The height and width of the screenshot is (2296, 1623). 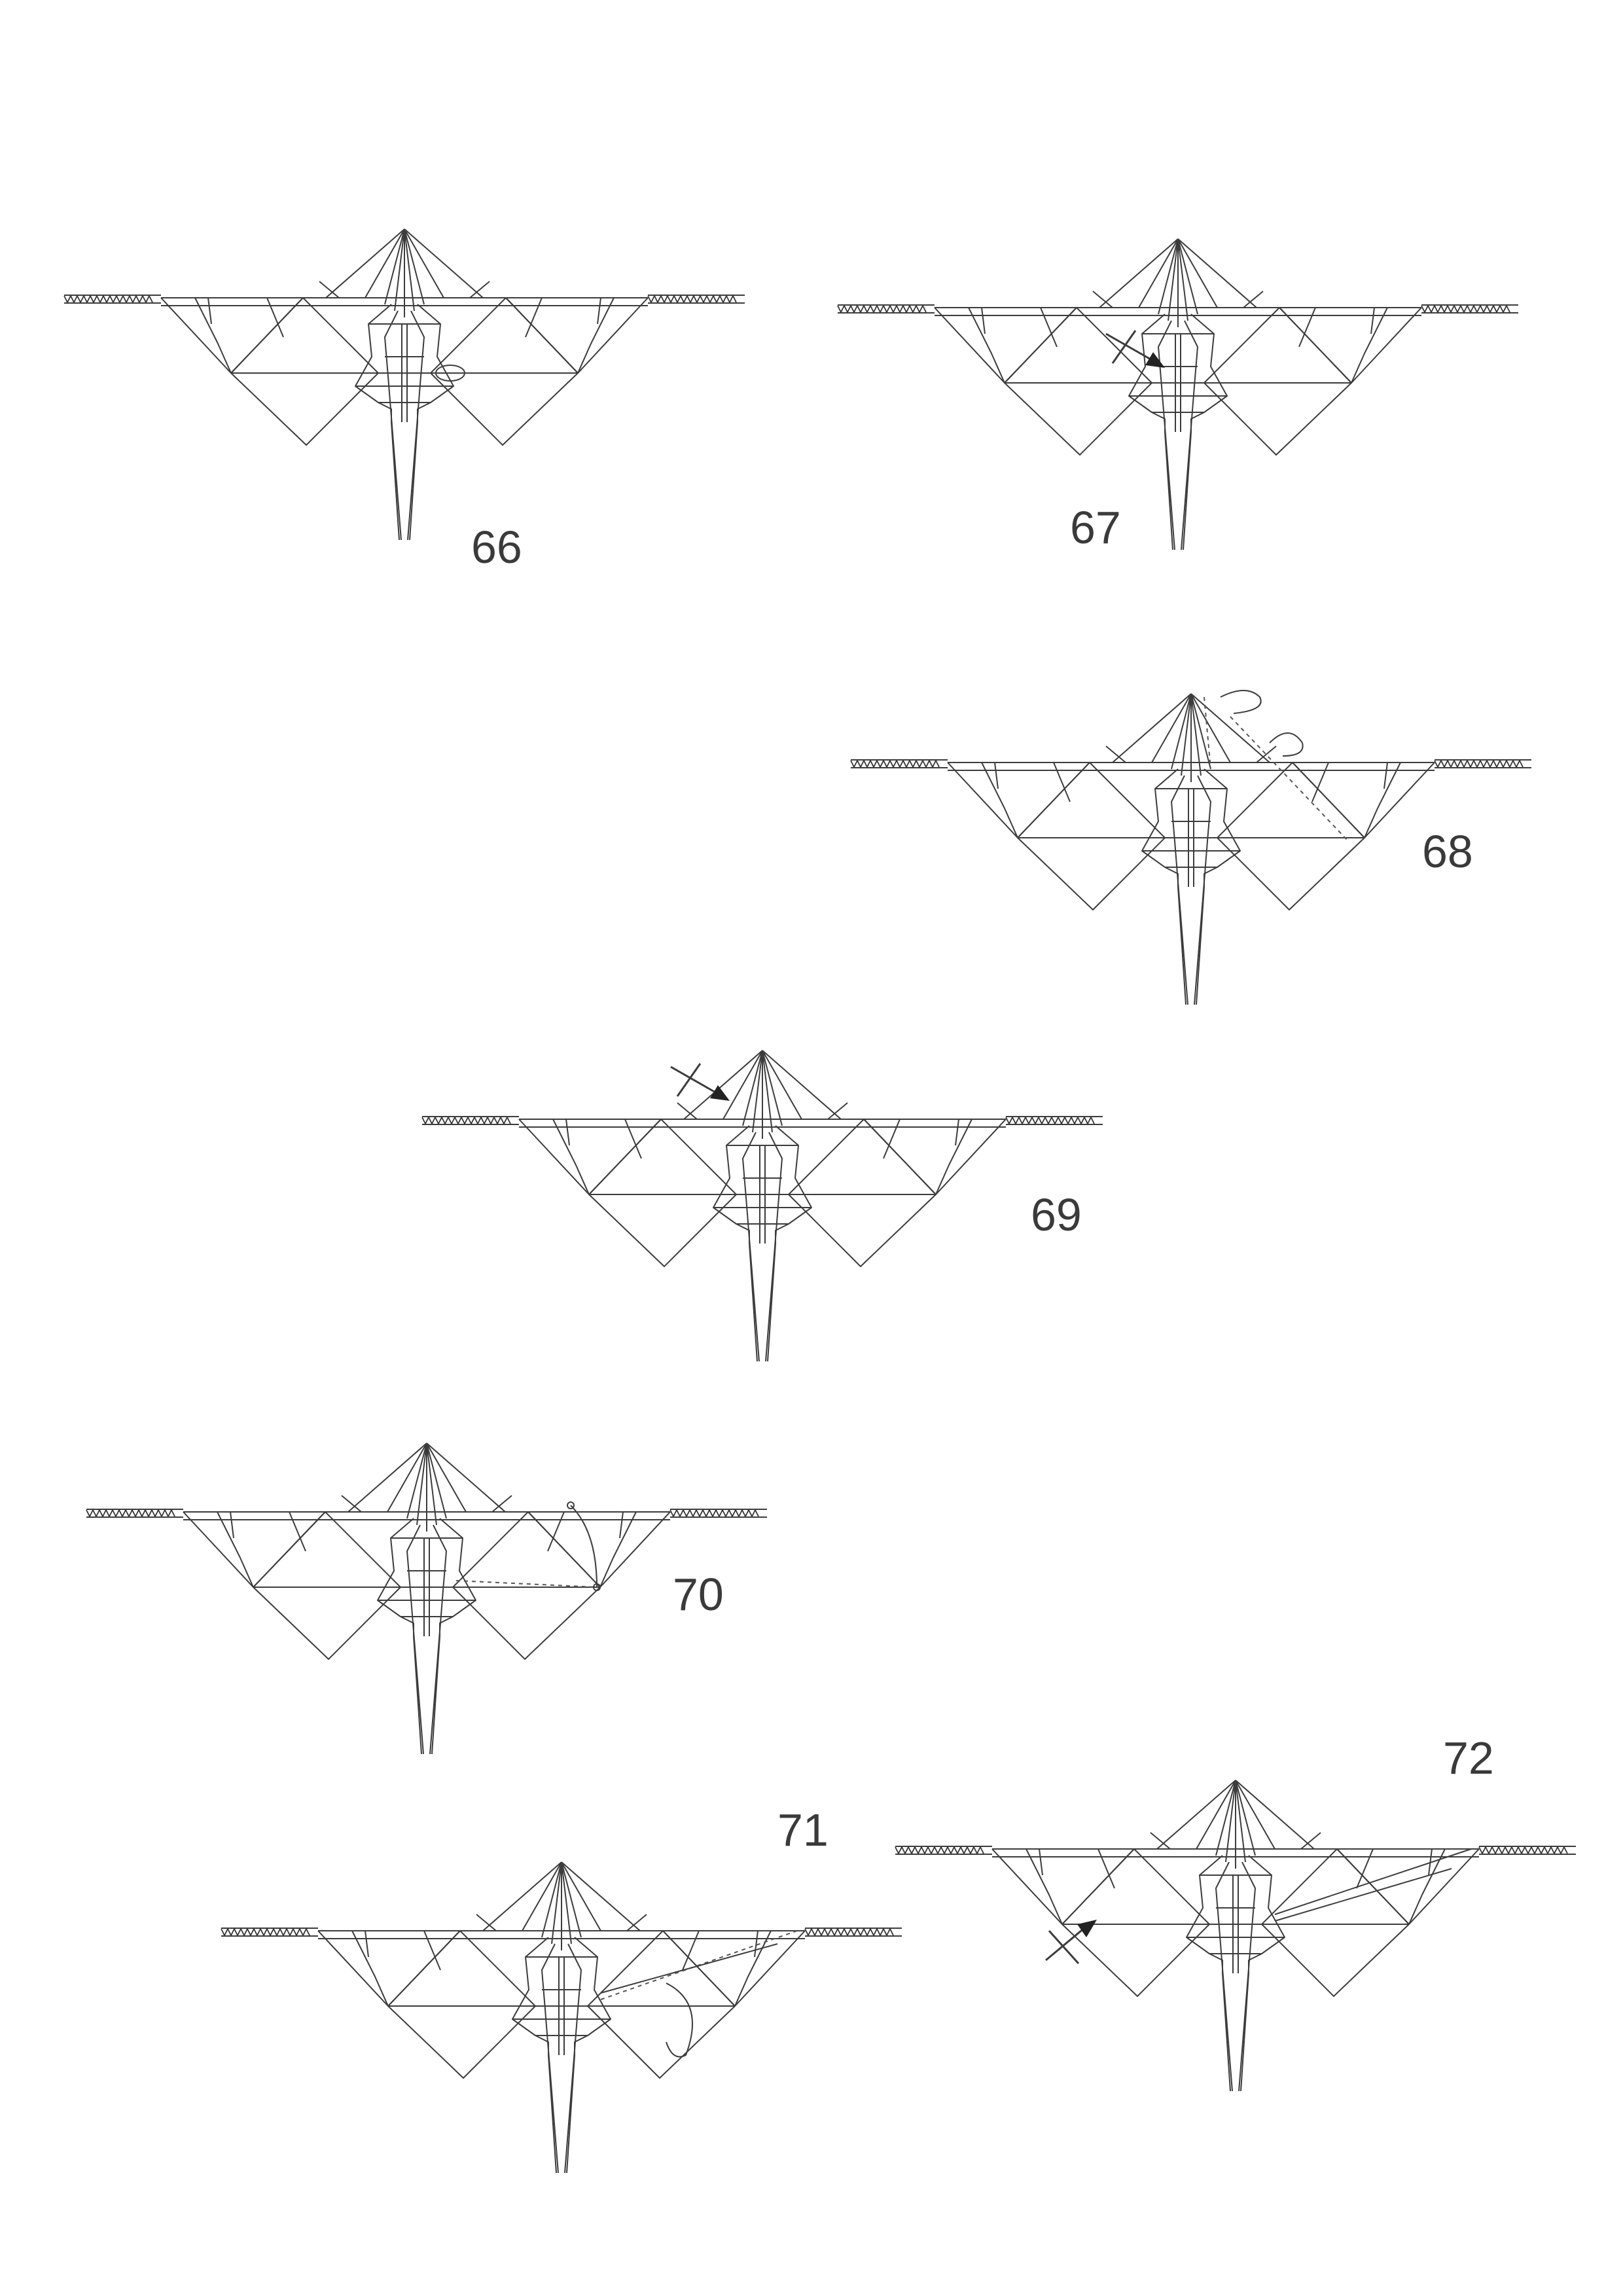 What do you see at coordinates (1178, 394) in the screenshot?
I see `step-67-figure` at bounding box center [1178, 394].